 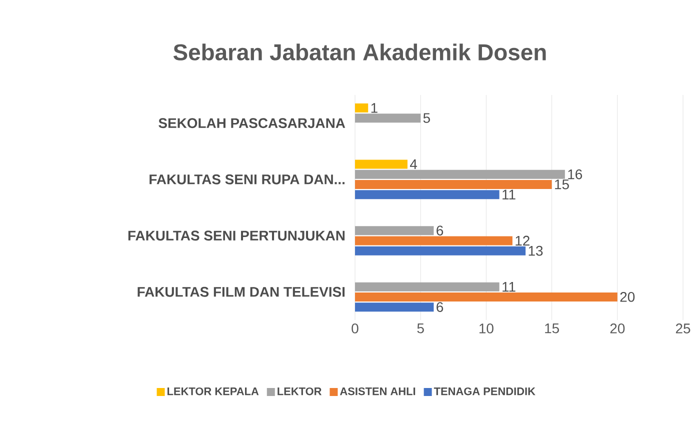 I want to click on data-label: 20, so click(x=627, y=297).